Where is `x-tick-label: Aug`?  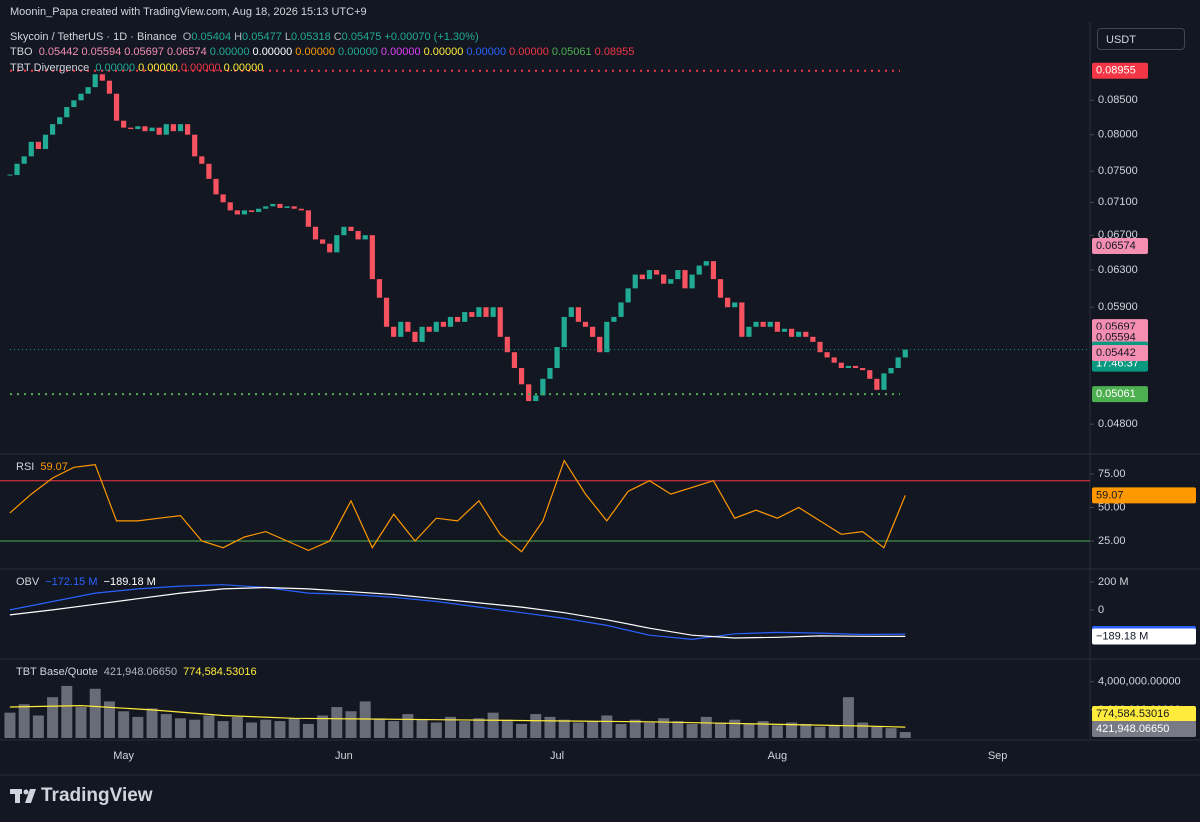 x-tick-label: Aug is located at coordinates (778, 756).